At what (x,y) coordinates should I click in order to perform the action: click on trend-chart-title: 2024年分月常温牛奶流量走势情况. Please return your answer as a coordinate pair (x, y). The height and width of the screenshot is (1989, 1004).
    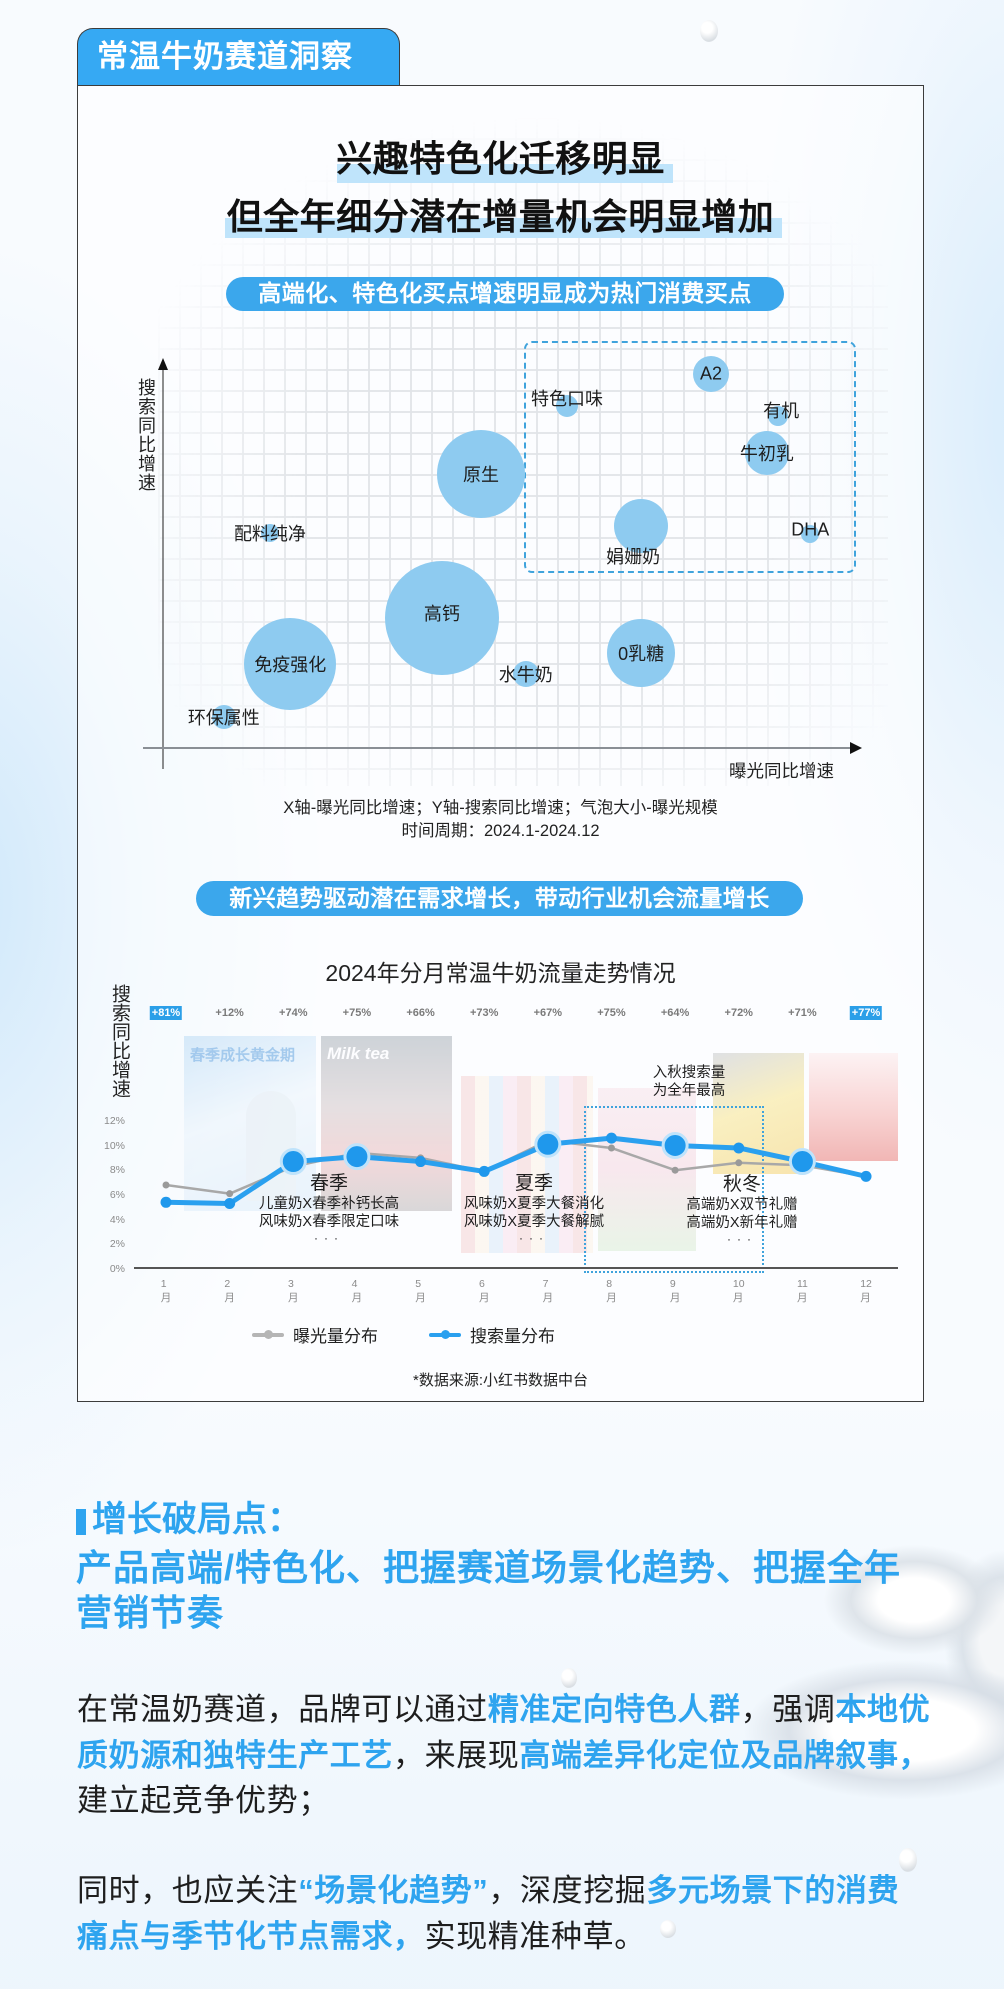
    Looking at the image, I should click on (500, 973).